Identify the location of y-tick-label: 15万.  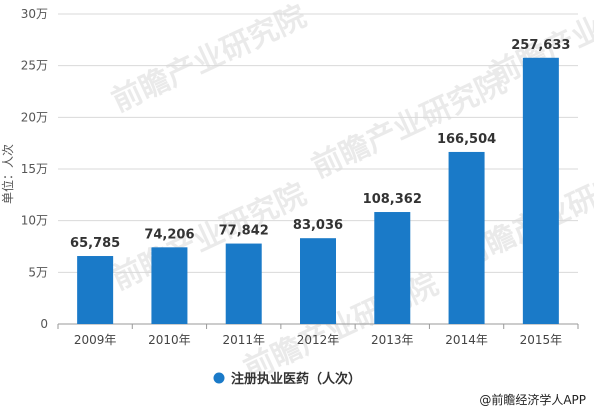
(34, 169).